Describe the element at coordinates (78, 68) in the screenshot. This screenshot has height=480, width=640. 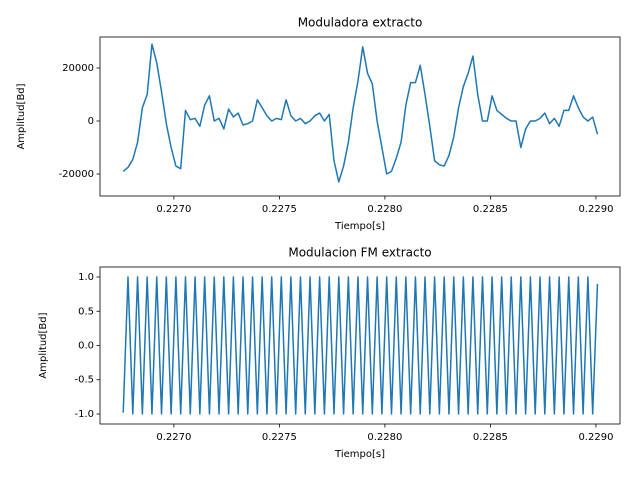
I see `y-tick-label: 20000` at that location.